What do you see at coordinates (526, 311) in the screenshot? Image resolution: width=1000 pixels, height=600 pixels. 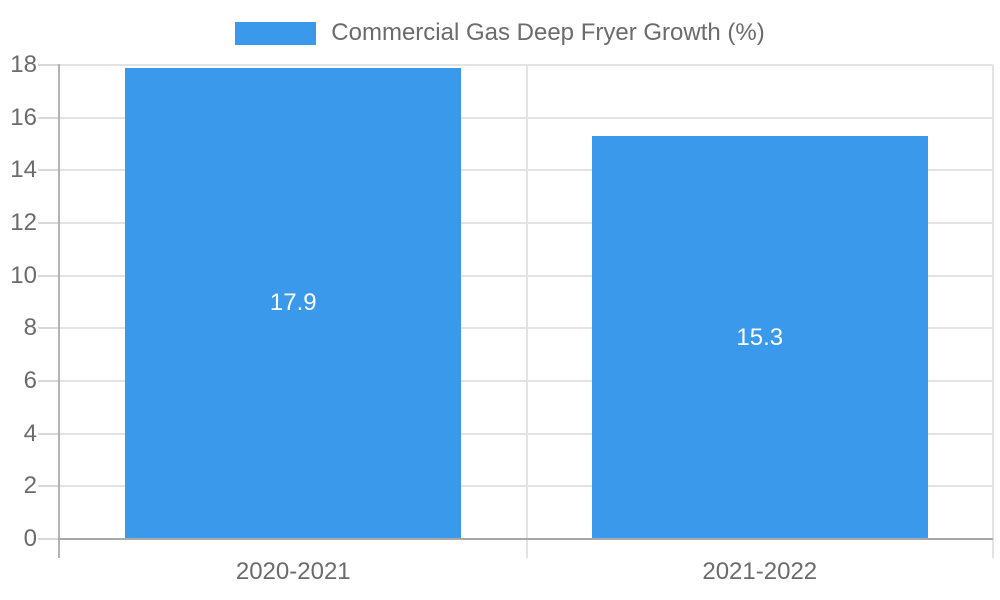 I see `gridline-vertical` at bounding box center [526, 311].